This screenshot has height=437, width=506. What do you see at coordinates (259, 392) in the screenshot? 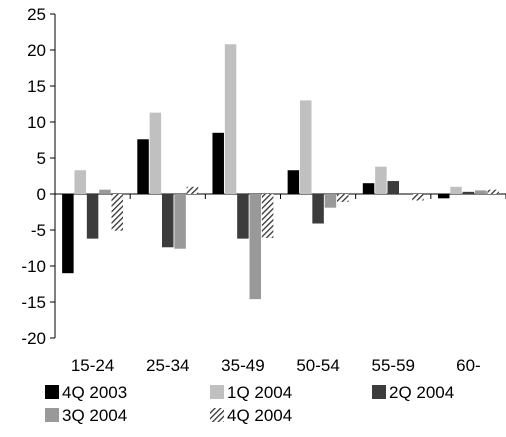
I see `legend-label: 1Q 2004` at bounding box center [259, 392].